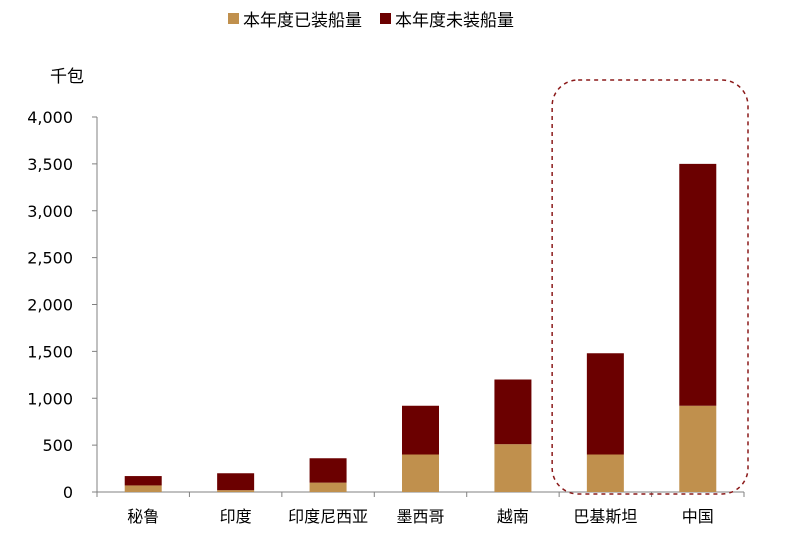  What do you see at coordinates (605, 516) in the screenshot?
I see `x-tick-label: 巴基斯坦` at bounding box center [605, 516].